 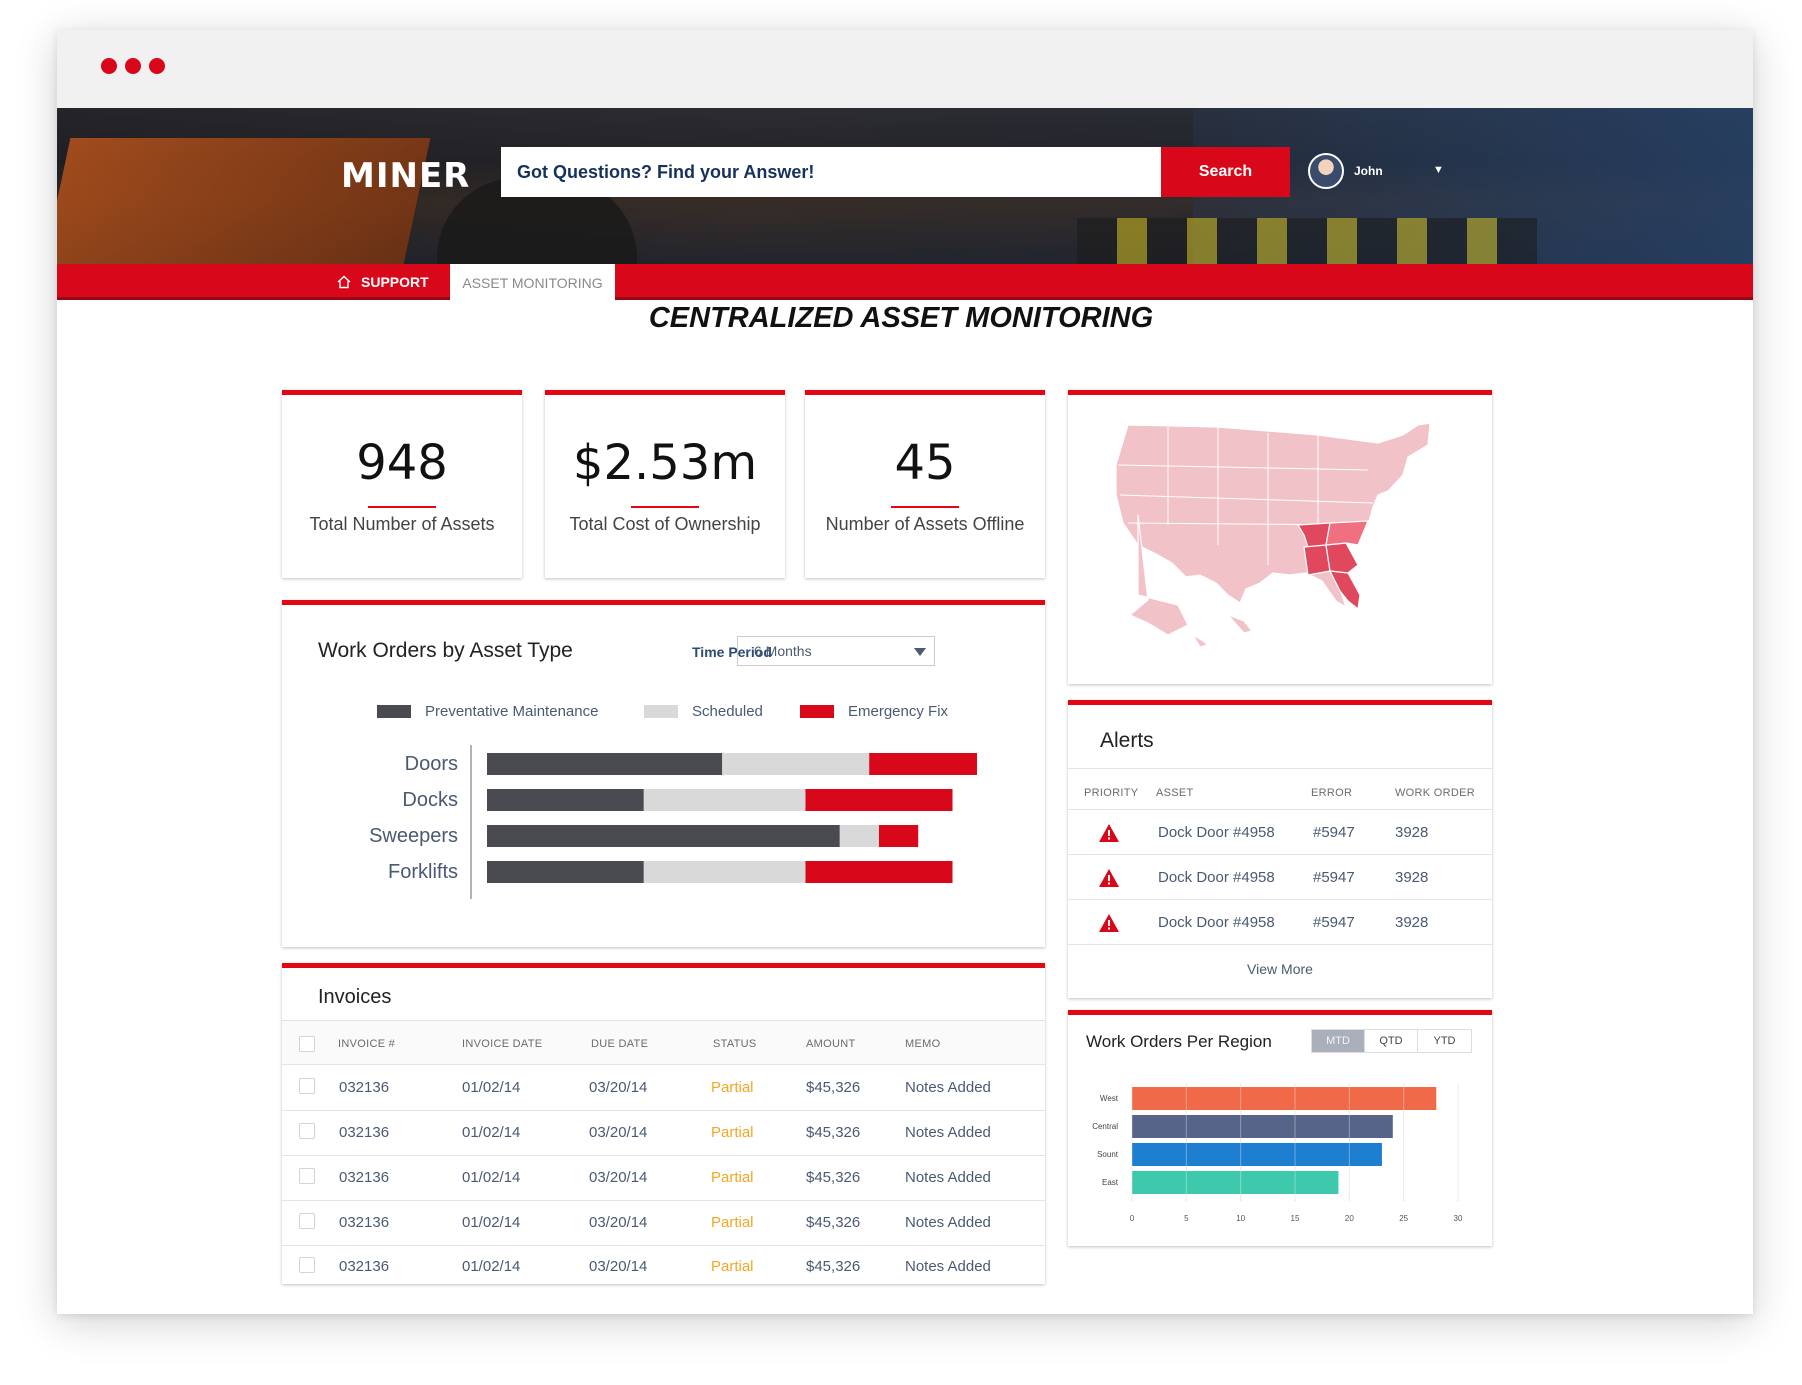 I want to click on us-map-outline, so click(x=1273, y=535).